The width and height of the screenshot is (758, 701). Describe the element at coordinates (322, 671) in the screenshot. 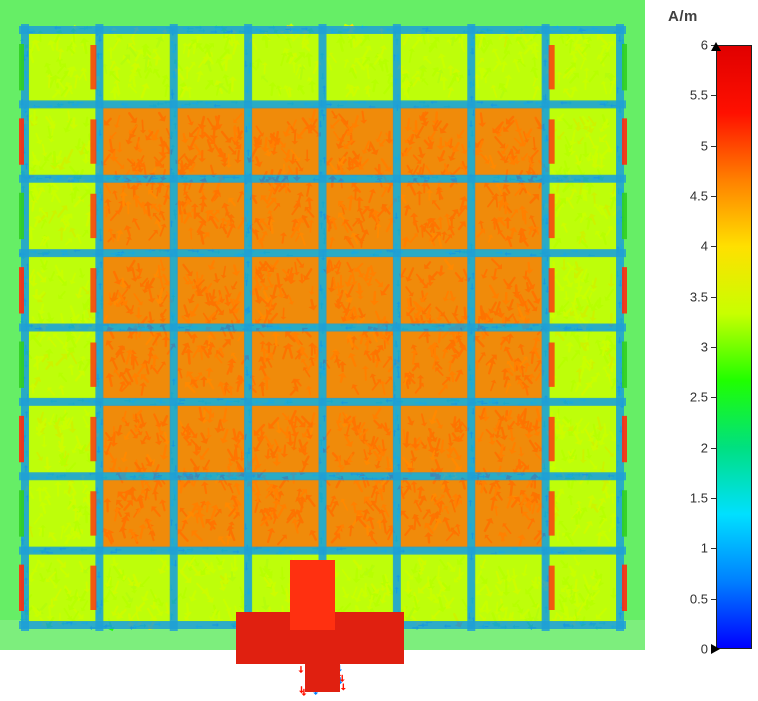

I see `feed-port` at that location.